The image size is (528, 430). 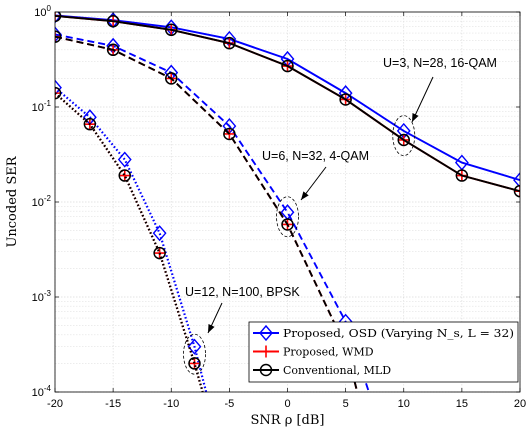 I want to click on x-tick-label: 15, so click(x=462, y=404).